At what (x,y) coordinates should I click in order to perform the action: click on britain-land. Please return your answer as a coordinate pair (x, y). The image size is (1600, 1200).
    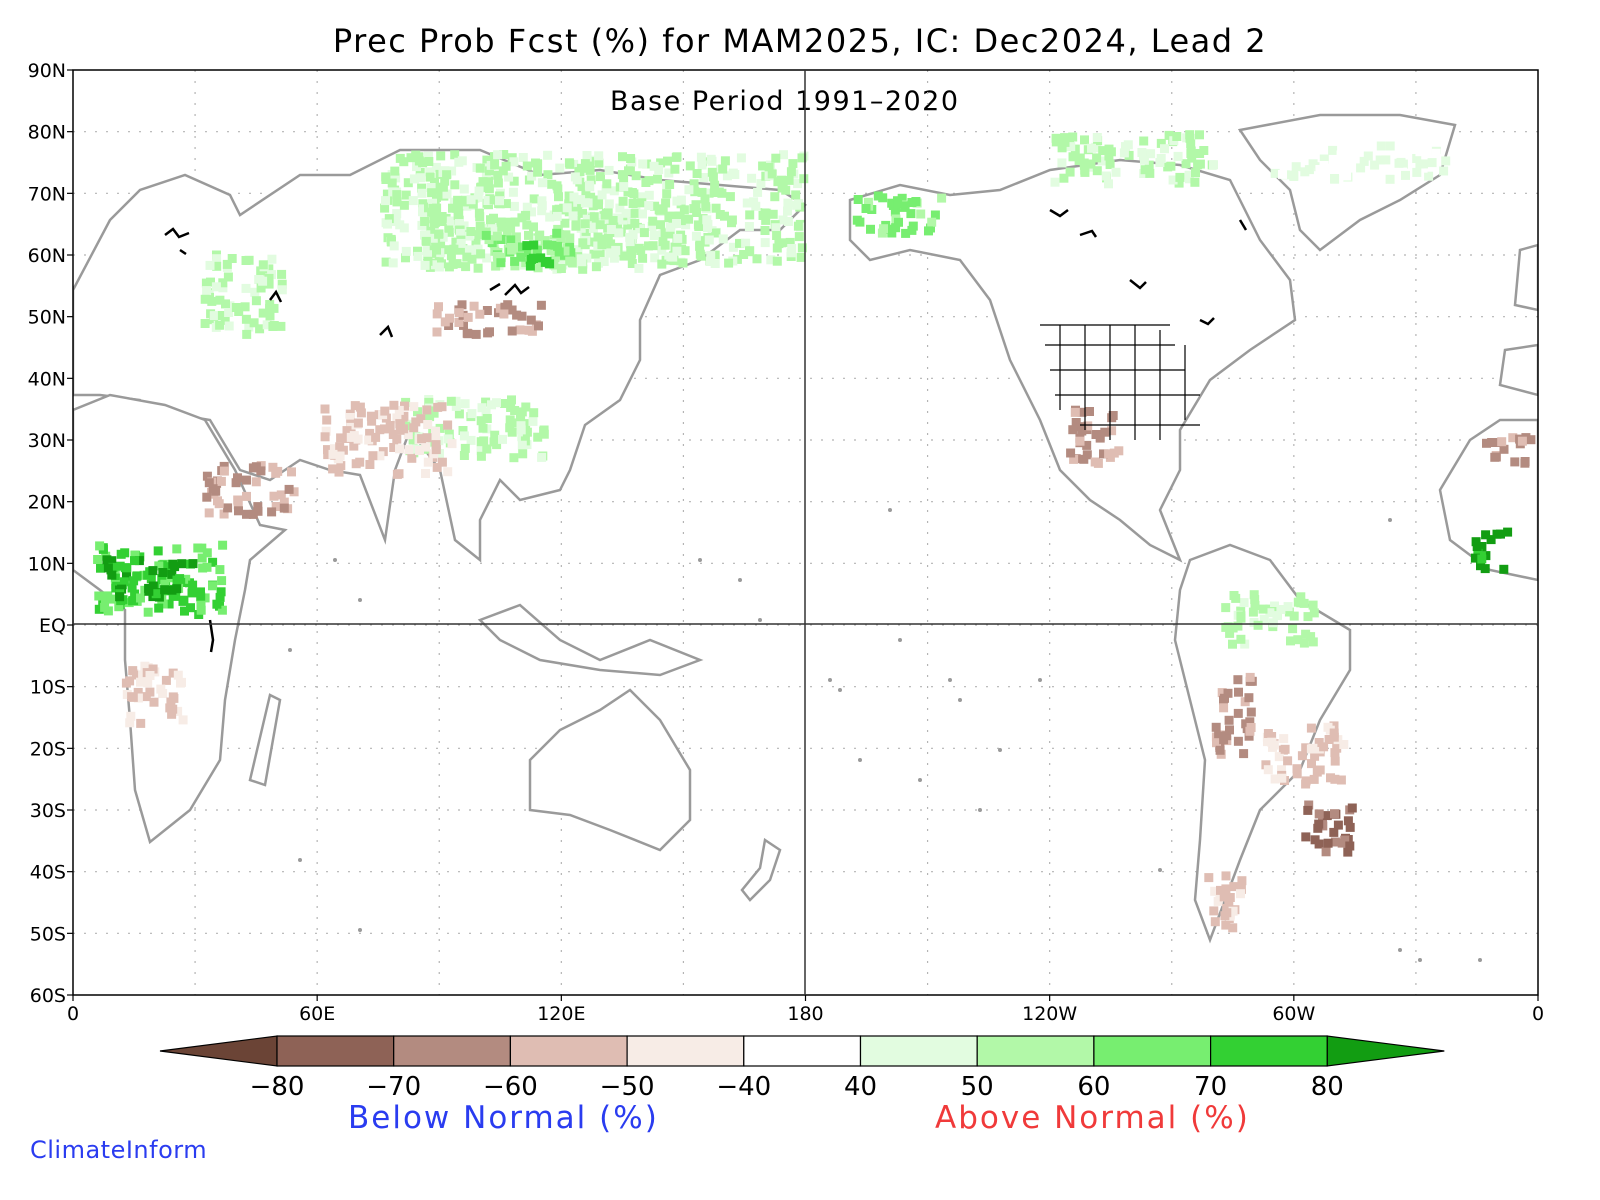
    Looking at the image, I should click on (1525, 277).